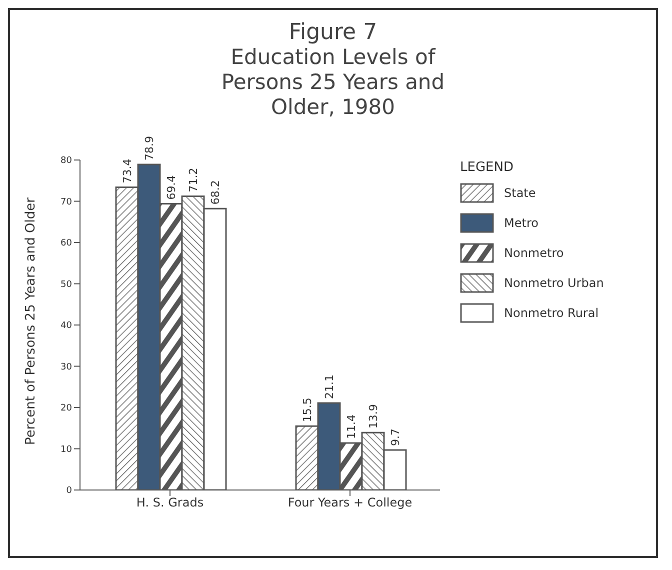 This screenshot has width=672, height=570. What do you see at coordinates (373, 416) in the screenshot?
I see `data-label: 13.9` at bounding box center [373, 416].